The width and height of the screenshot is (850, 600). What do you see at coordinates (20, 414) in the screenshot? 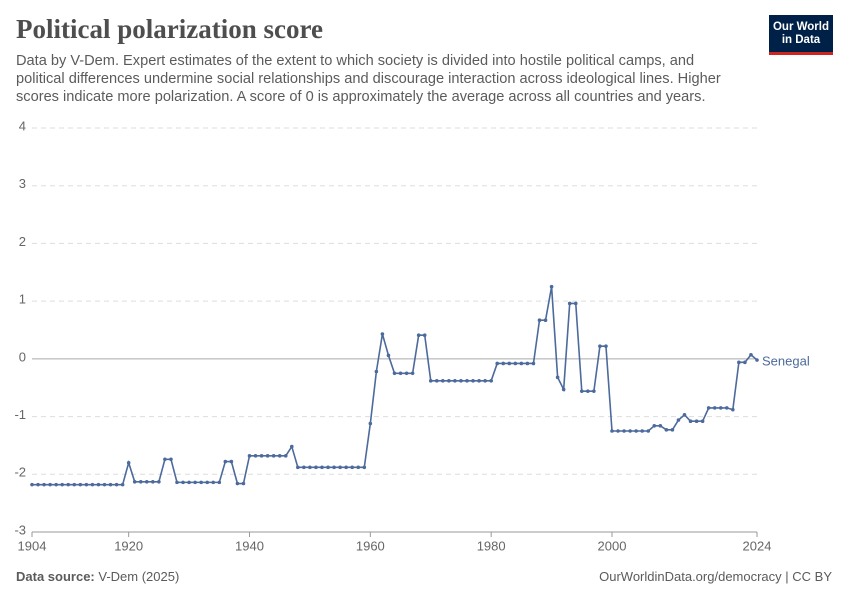
I see `y-tick-label: -1` at bounding box center [20, 414].